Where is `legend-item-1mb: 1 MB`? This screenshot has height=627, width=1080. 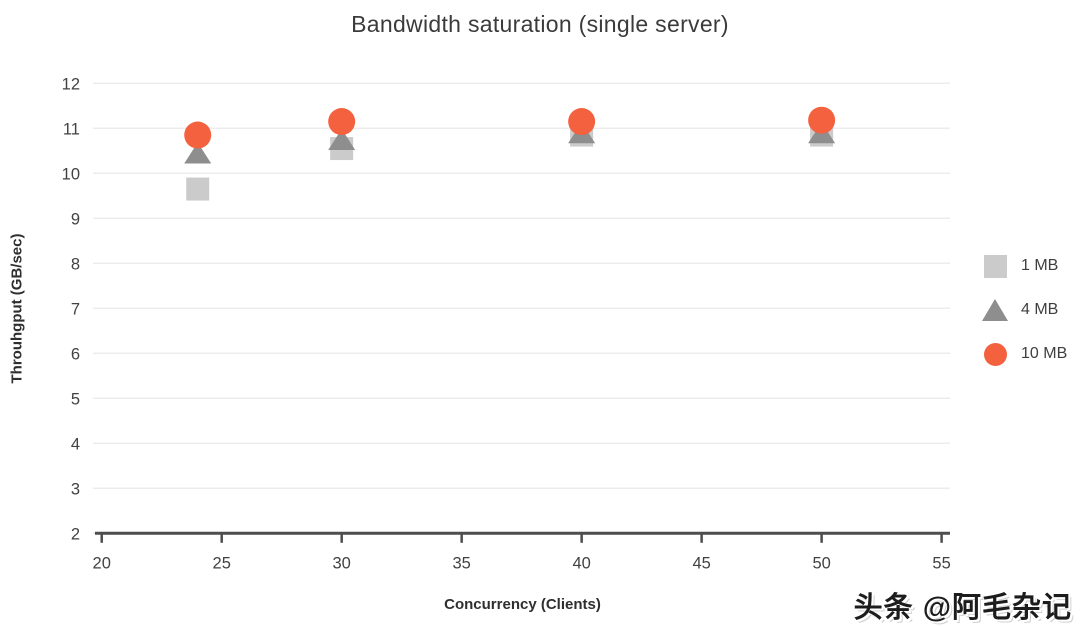
legend-item-1mb: 1 MB is located at coordinates (1023, 266).